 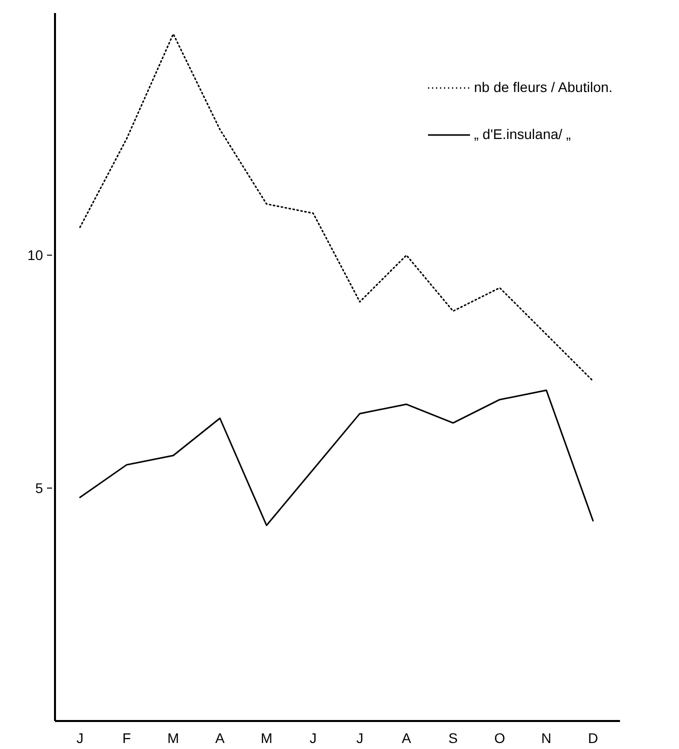 I want to click on x-tick-label: N, so click(x=546, y=738).